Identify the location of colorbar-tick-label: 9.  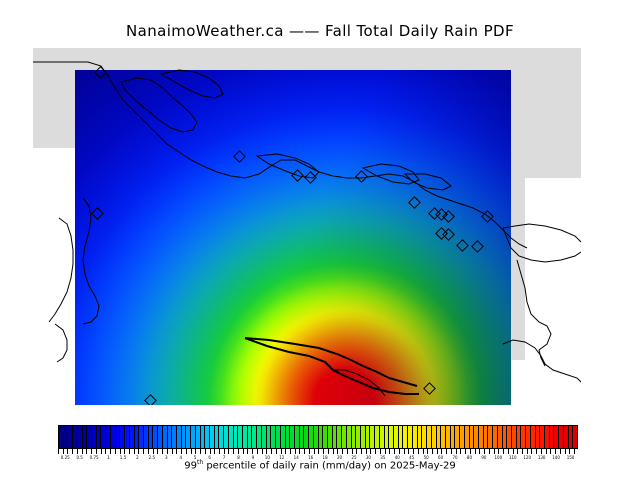
(253, 457).